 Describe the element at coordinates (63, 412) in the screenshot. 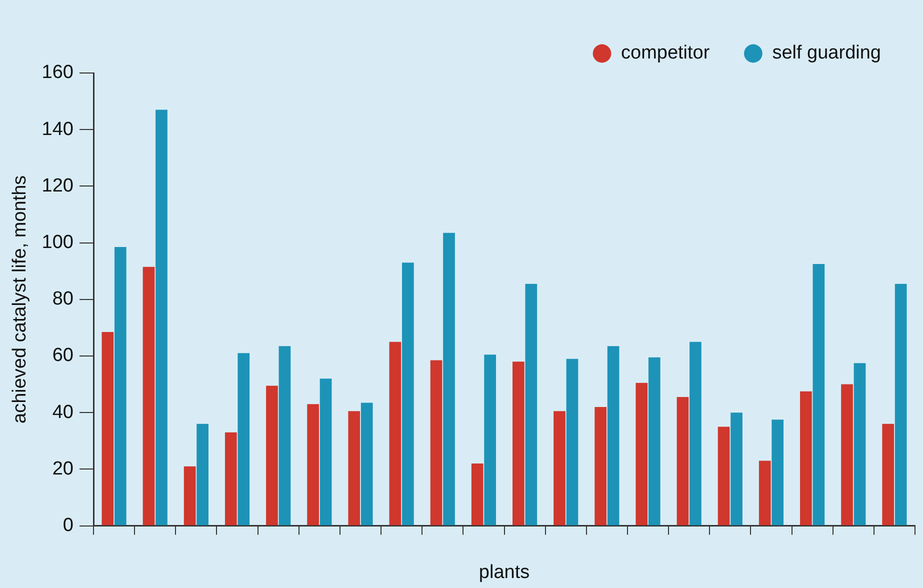

I see `y-tick-label: 40` at that location.